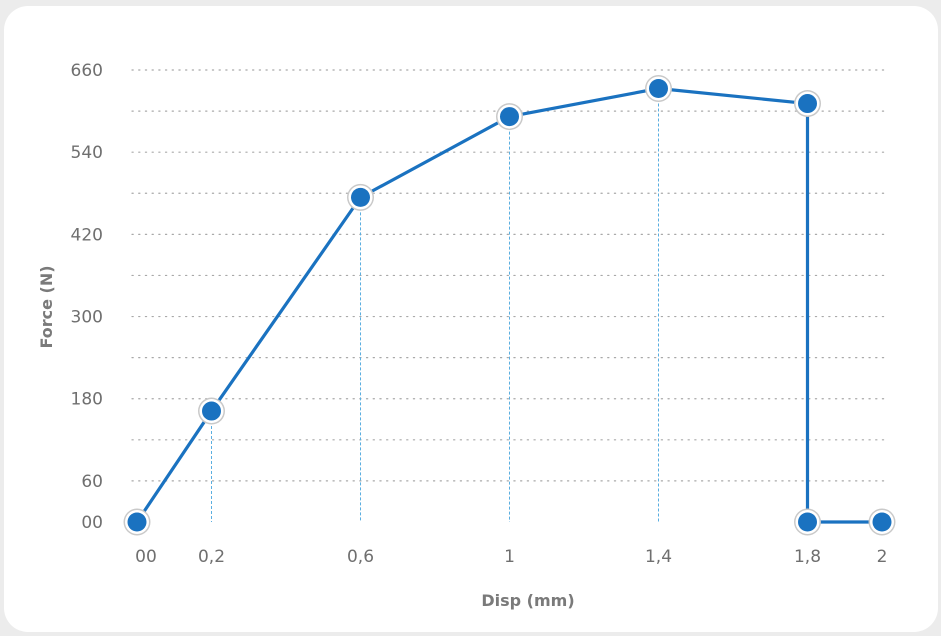  I want to click on x-tick-label: 1,4, so click(658, 557).